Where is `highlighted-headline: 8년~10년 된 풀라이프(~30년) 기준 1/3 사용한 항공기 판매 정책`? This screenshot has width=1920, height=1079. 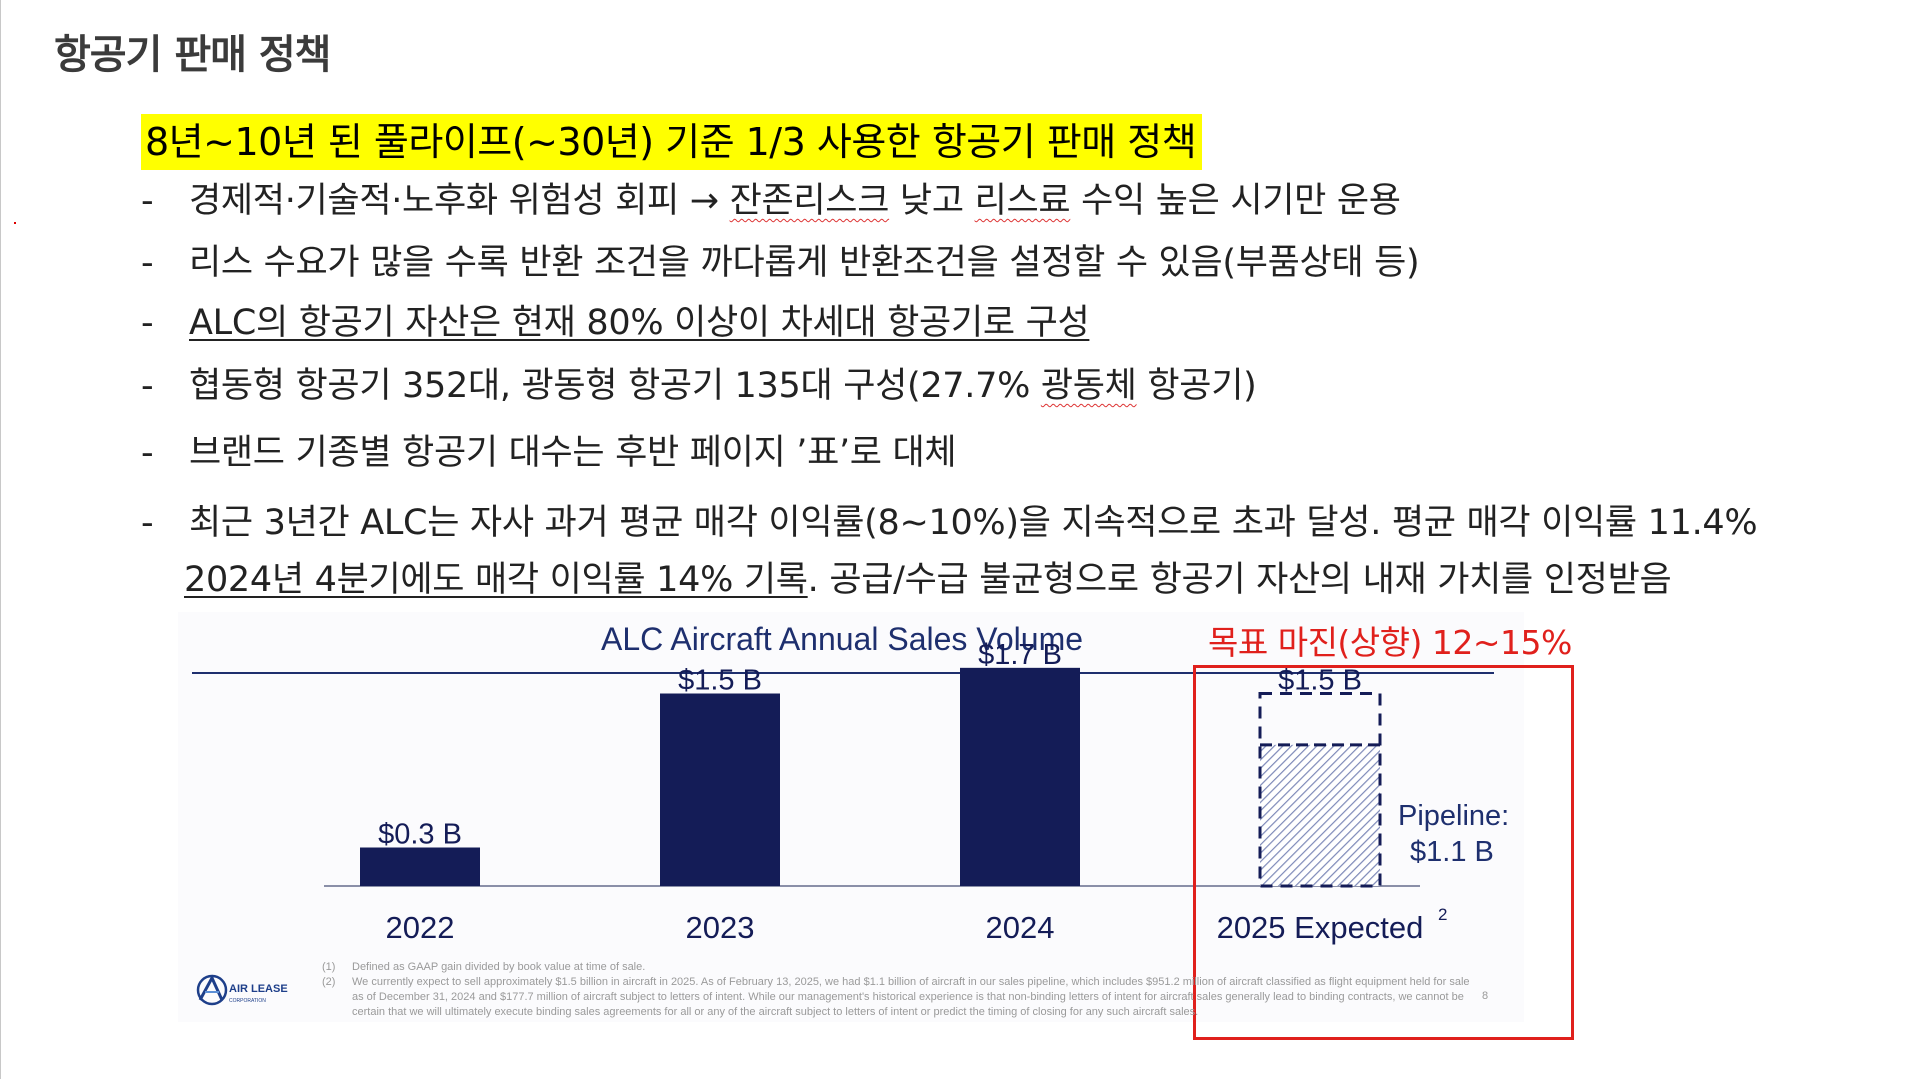 highlighted-headline: 8년~10년 된 풀라이프(~30년) 기준 1/3 사용한 항공기 판매 정책 is located at coordinates (672, 142).